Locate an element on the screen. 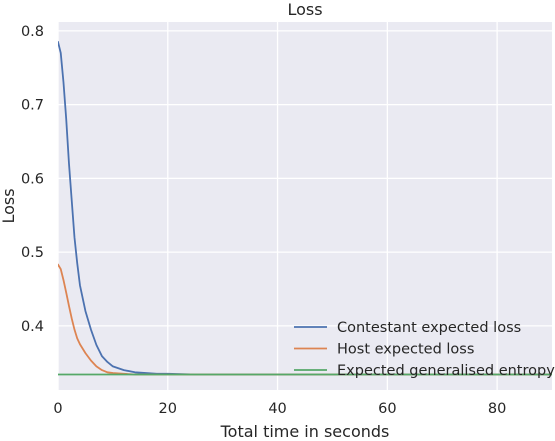  x-axis-ticks: 0 20 40 60 80 is located at coordinates (279, 409).